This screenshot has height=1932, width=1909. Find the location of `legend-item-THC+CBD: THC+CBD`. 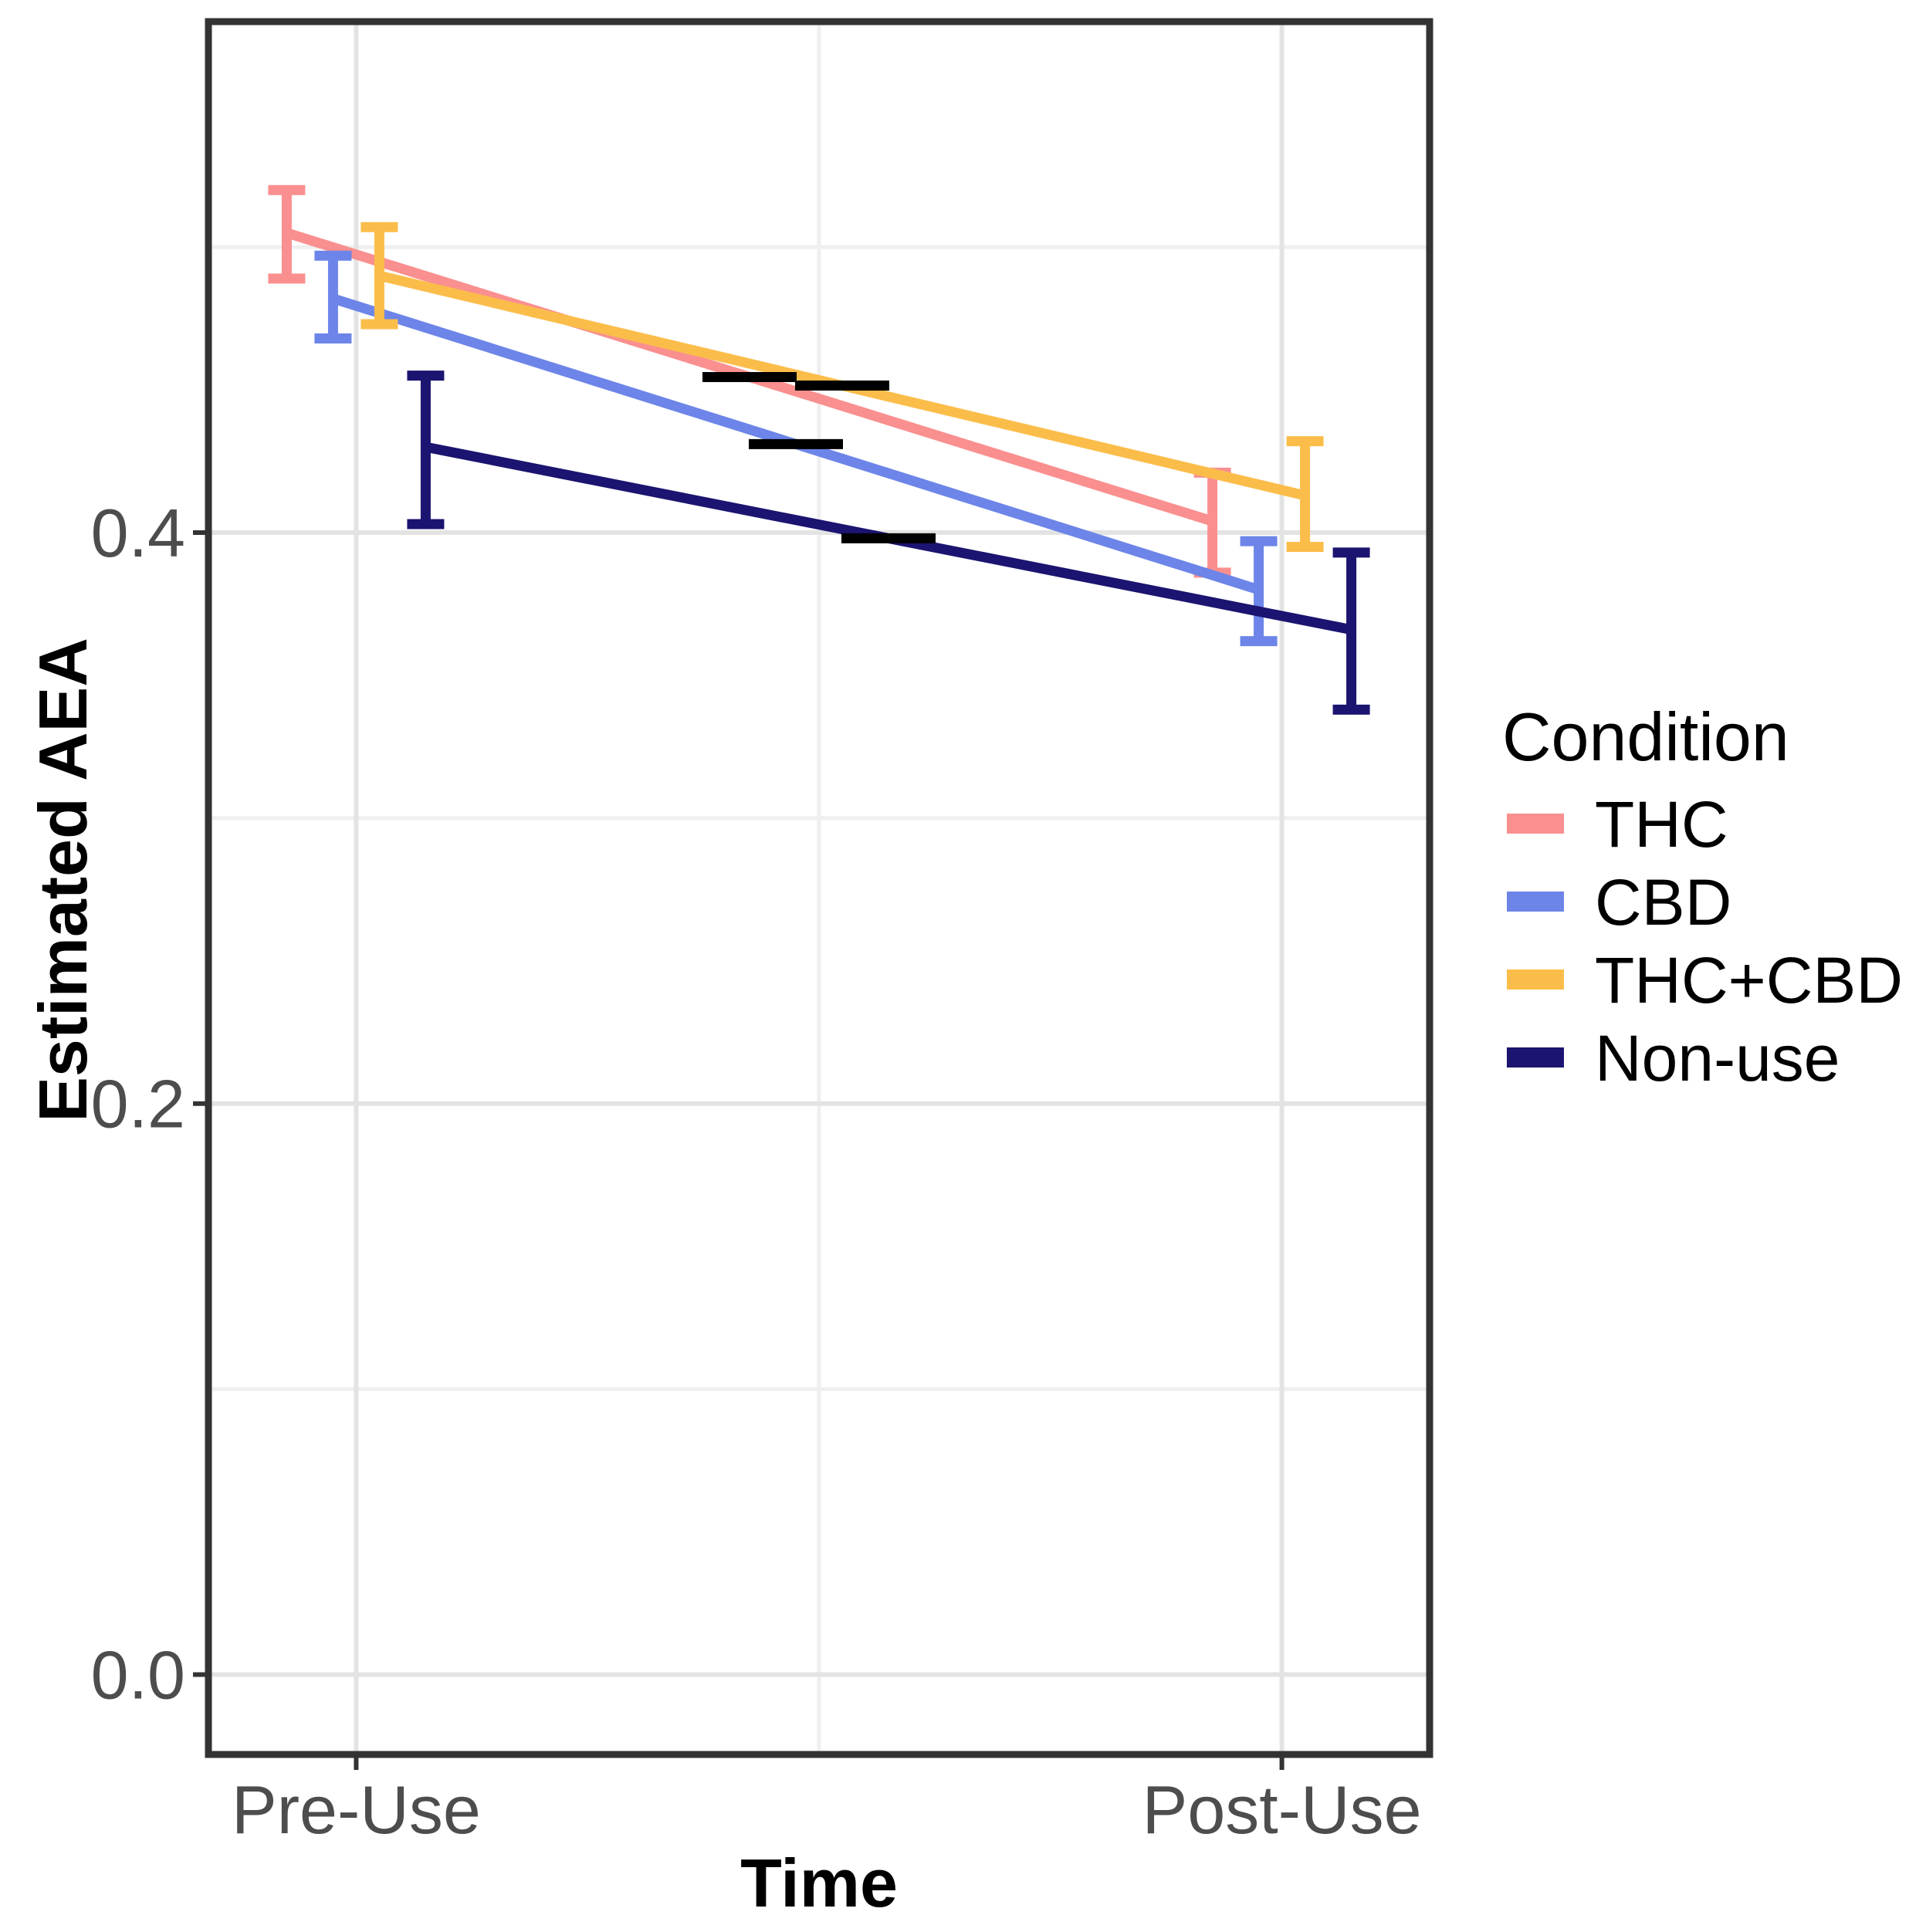

legend-item-THC+CBD: THC+CBD is located at coordinates (1705, 981).